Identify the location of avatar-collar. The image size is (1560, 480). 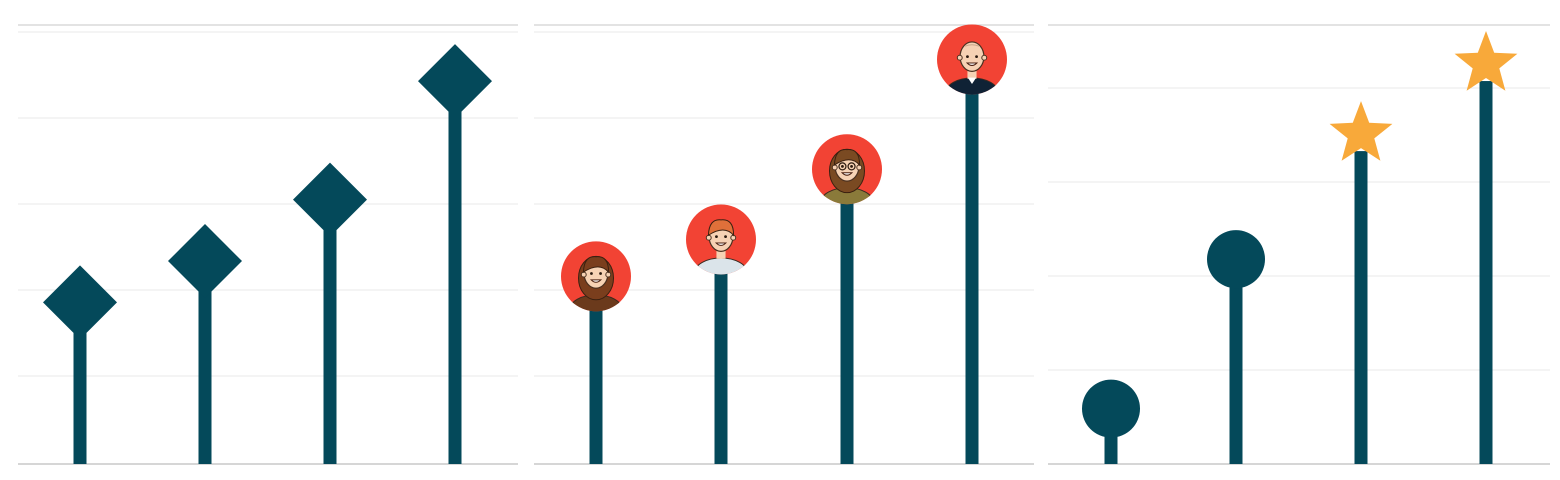
(972, 80).